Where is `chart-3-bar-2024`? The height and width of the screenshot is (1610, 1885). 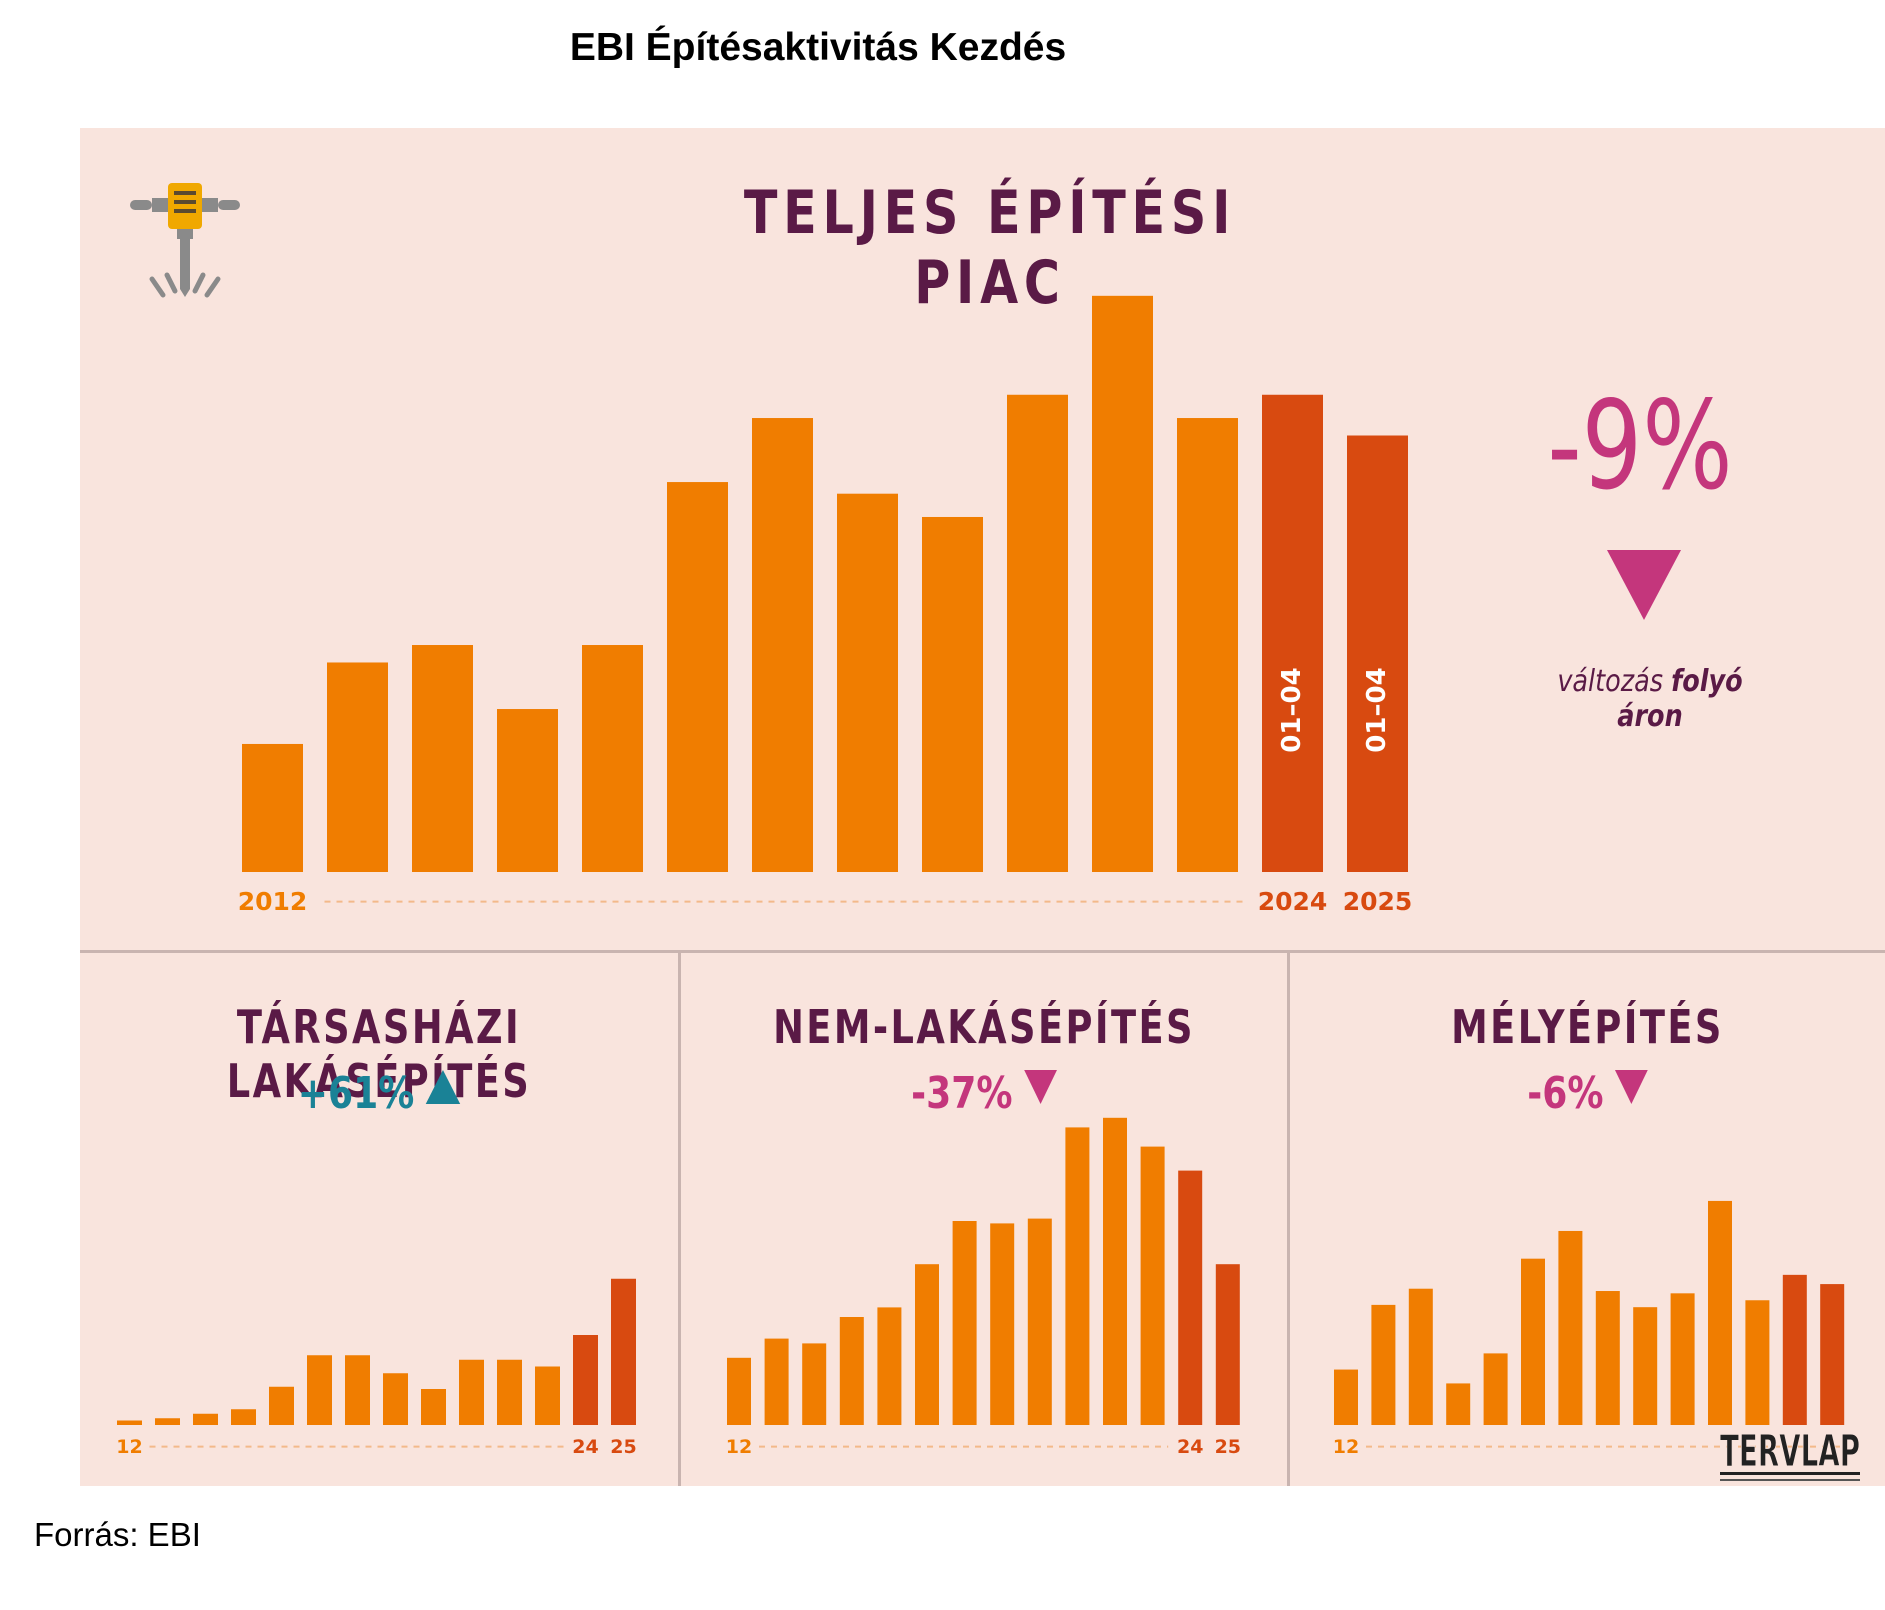 chart-3-bar-2024 is located at coordinates (1794, 1349).